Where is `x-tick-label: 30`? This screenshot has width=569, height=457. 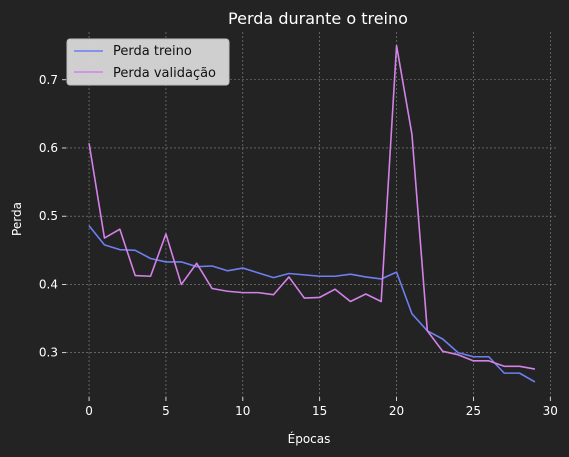 x-tick-label: 30 is located at coordinates (550, 411).